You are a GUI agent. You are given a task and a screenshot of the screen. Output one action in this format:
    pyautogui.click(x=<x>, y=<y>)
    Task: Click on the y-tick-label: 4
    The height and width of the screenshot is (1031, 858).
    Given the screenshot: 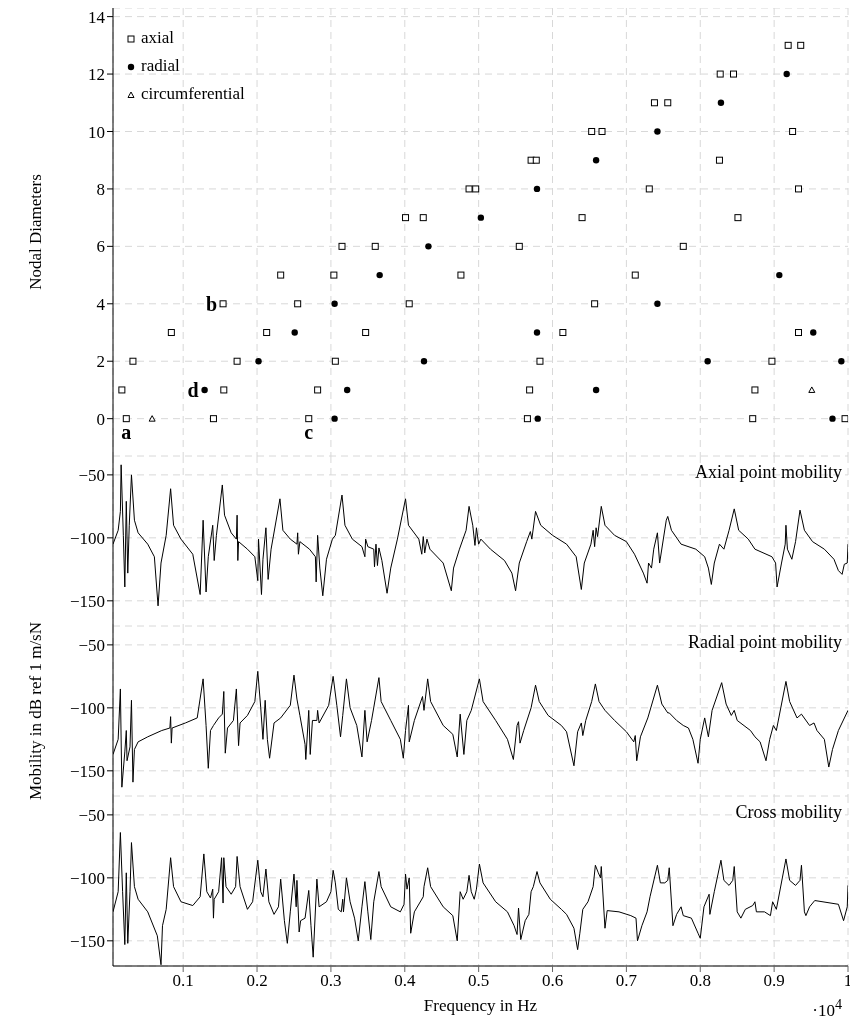 What is the action you would take?
    pyautogui.click(x=101, y=304)
    